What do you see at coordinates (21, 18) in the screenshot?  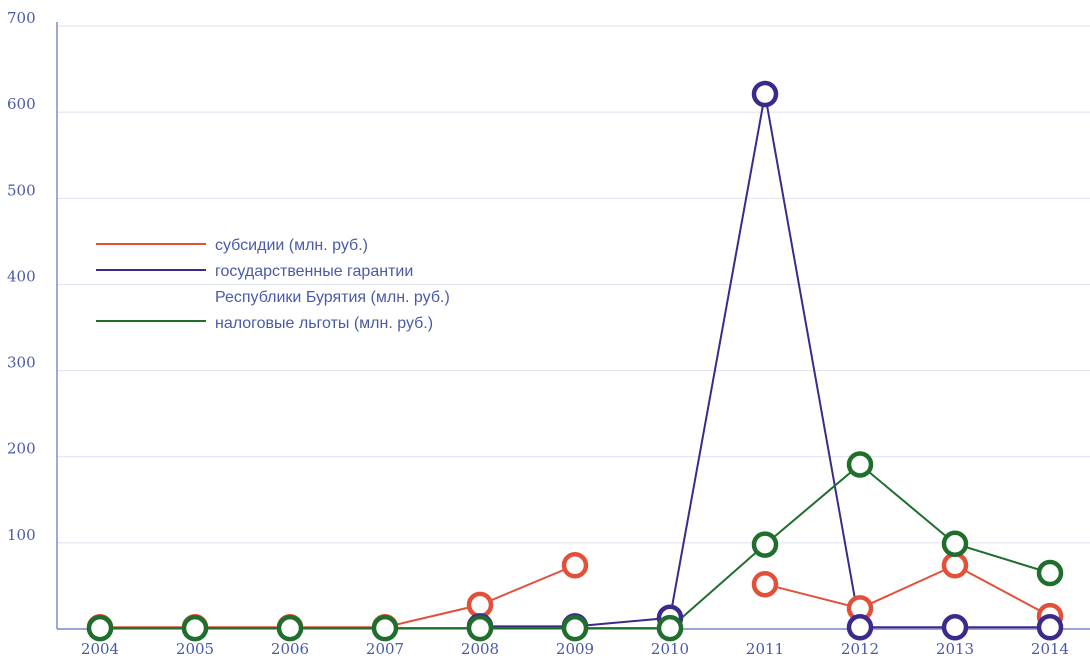 I see `y-tick-label: 700` at bounding box center [21, 18].